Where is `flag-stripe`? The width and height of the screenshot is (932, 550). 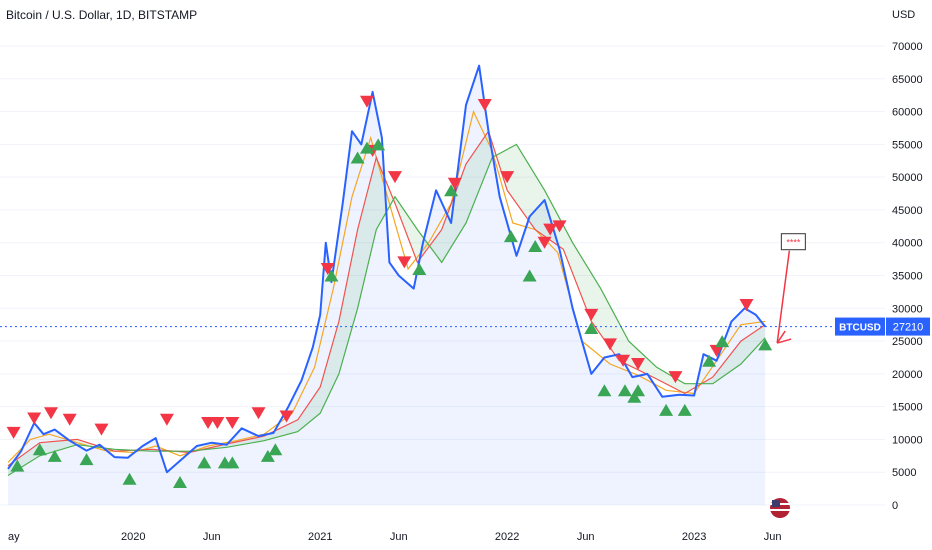 flag-stripe is located at coordinates (780, 510).